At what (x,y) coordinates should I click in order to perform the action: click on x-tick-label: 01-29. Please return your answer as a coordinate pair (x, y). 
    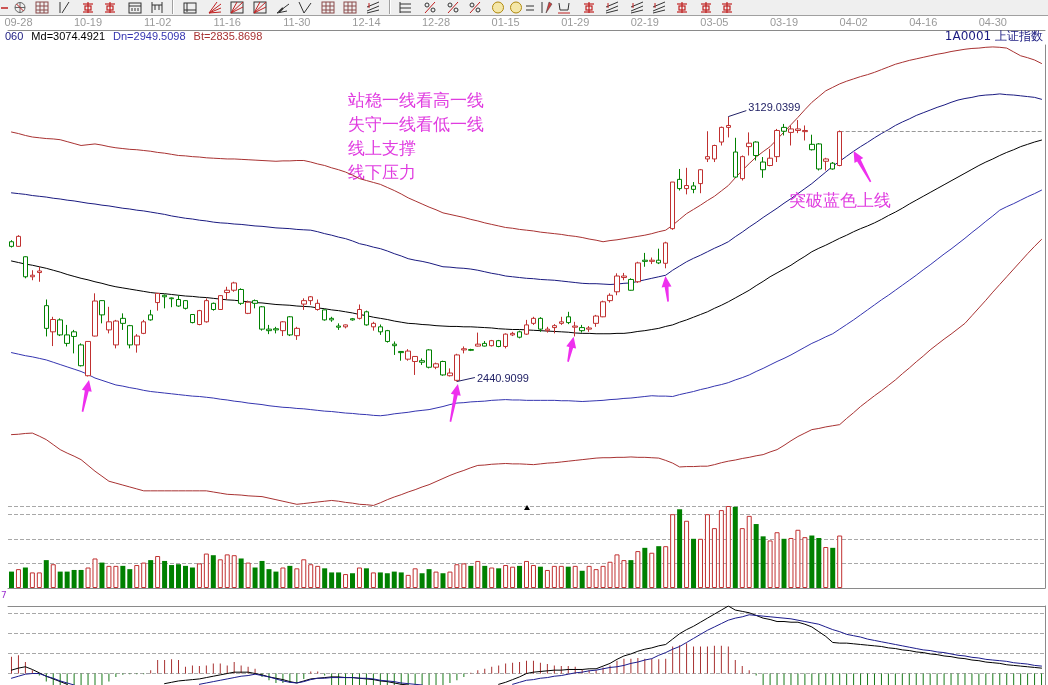
    Looking at the image, I should click on (575, 21).